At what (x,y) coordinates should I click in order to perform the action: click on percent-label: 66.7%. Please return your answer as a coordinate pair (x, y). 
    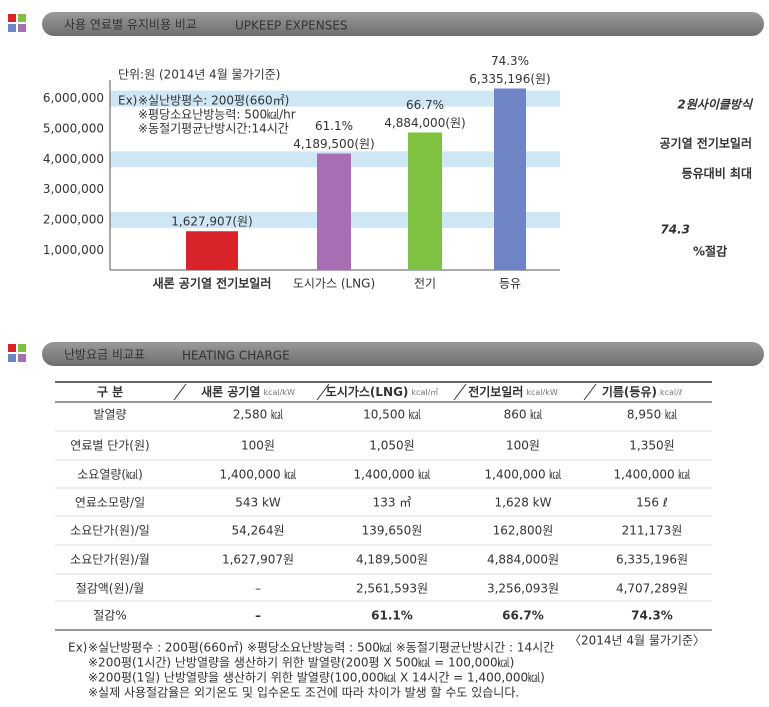
    Looking at the image, I should click on (425, 105).